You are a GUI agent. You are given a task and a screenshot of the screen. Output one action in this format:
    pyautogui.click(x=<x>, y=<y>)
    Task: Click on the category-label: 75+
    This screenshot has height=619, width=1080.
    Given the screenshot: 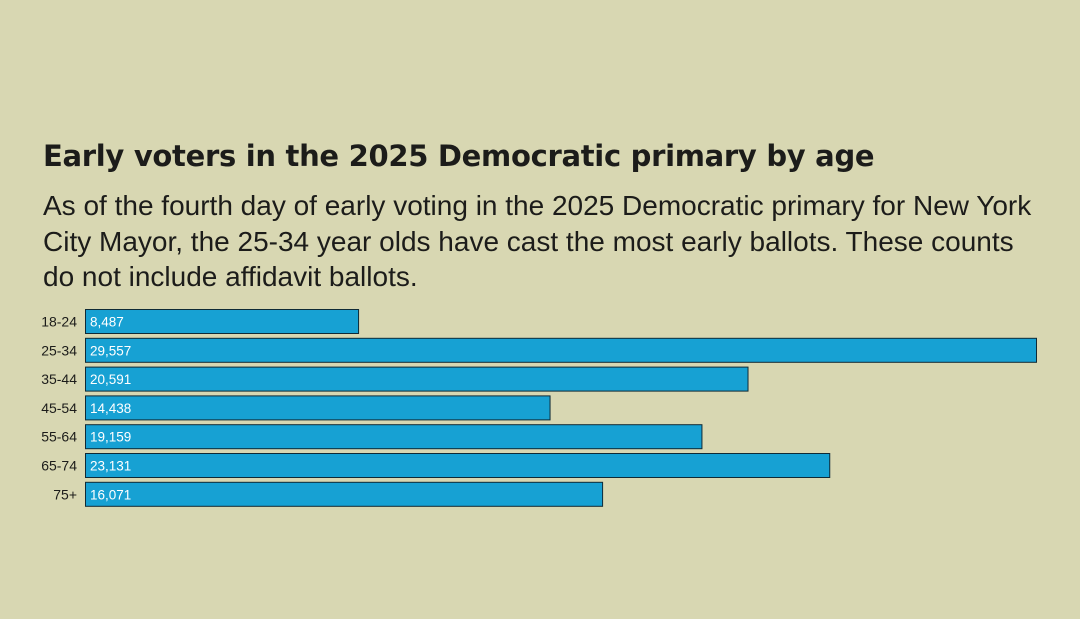 What is the action you would take?
    pyautogui.click(x=65, y=494)
    